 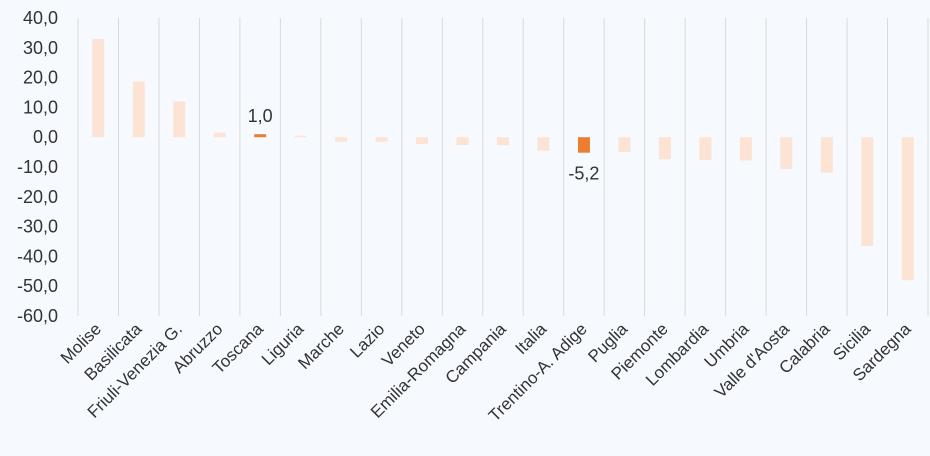 I want to click on y-tick-label: -30,0, so click(x=37, y=227).